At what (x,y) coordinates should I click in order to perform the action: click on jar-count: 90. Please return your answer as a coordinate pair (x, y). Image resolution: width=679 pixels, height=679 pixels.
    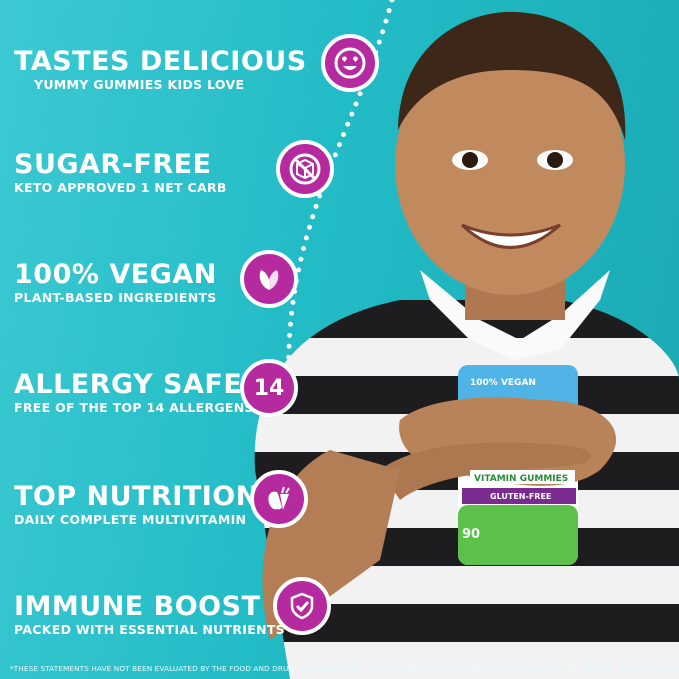
    Looking at the image, I should click on (471, 534).